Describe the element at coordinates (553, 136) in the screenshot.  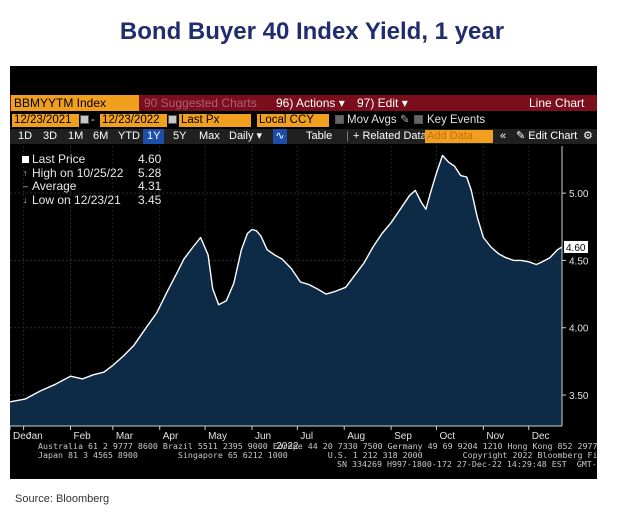
I see `edit-chart-label: Edit Chart` at that location.